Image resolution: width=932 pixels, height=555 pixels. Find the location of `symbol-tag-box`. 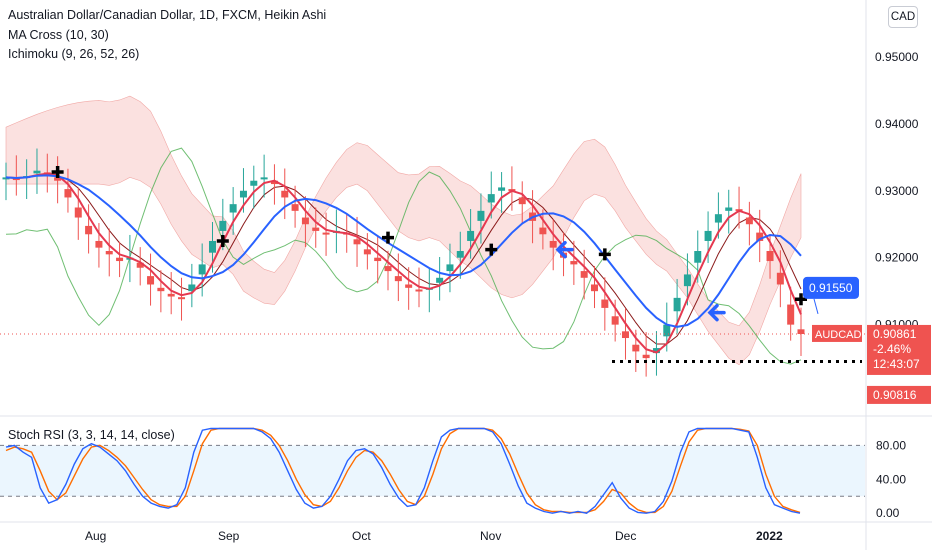

symbol-tag-box is located at coordinates (837, 333).